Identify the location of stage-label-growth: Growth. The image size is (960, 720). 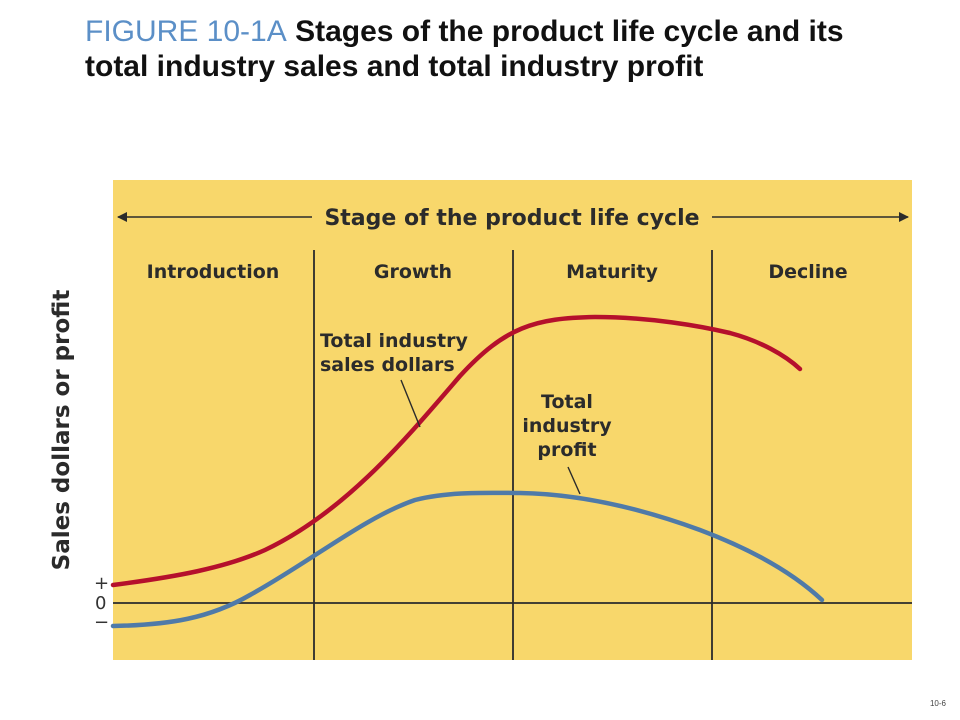
(413, 272).